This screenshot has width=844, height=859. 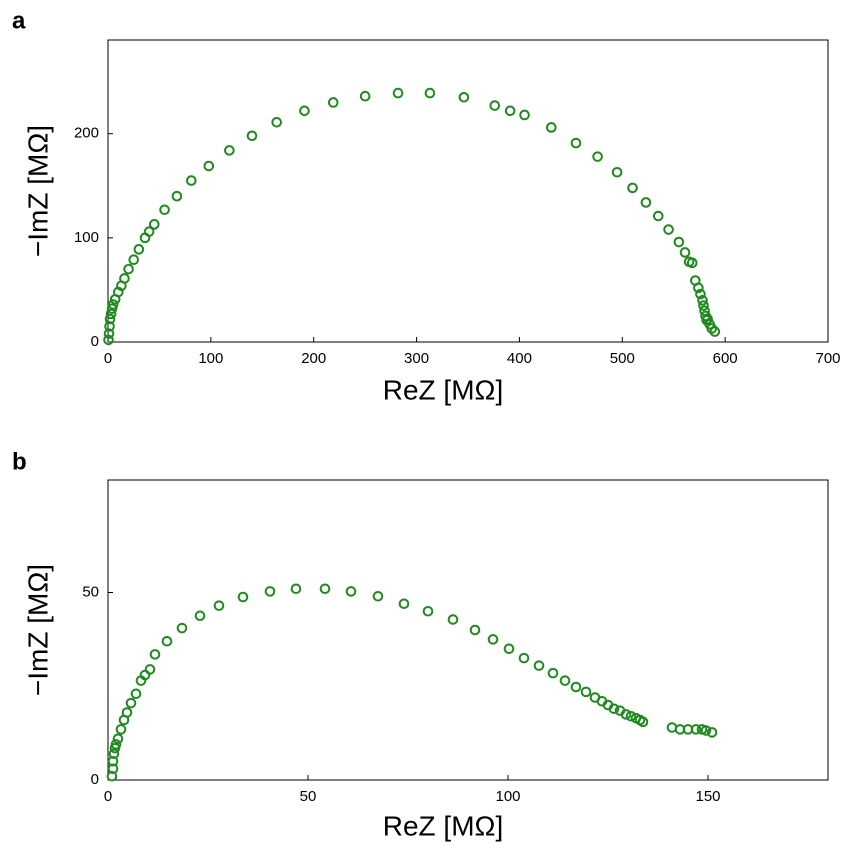 I want to click on x-tick-label: 700, so click(x=827, y=358).